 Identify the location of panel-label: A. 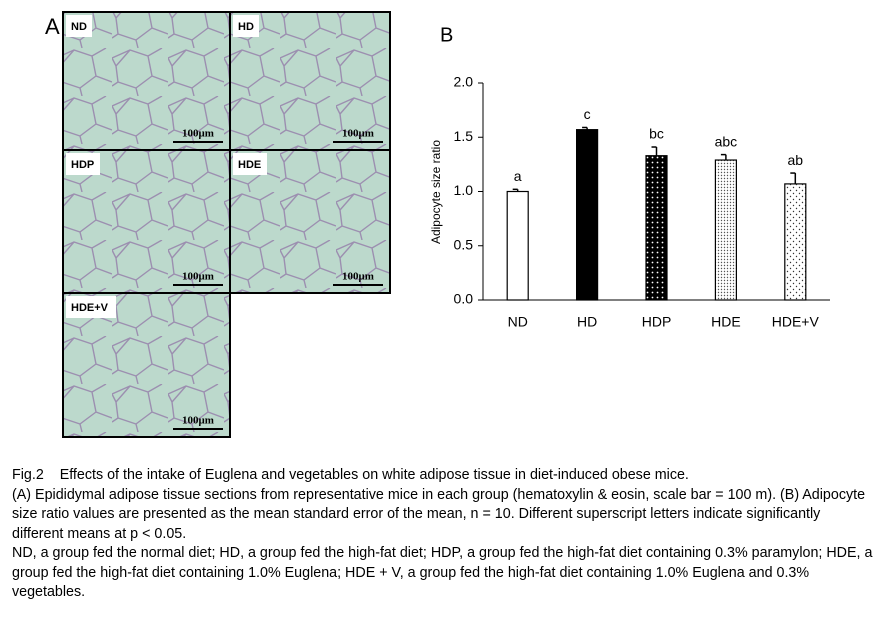
(52, 26).